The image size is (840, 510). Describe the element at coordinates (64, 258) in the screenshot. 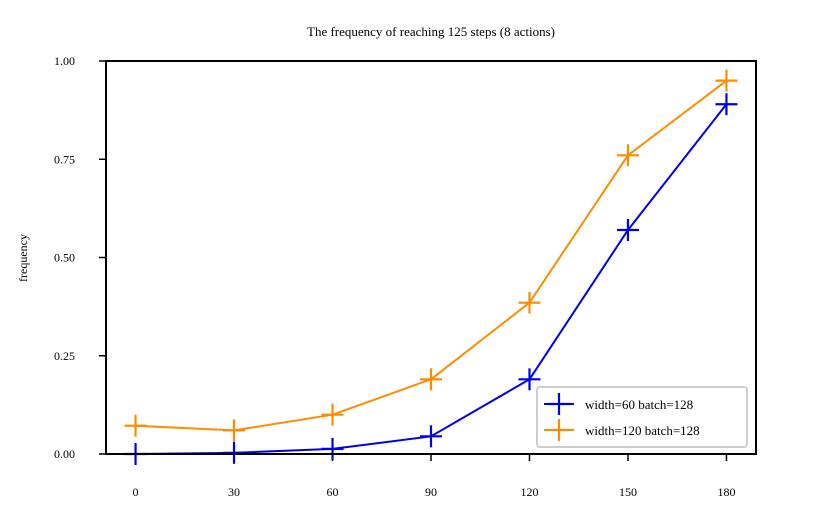

I see `y-tick-label: 0.50` at that location.